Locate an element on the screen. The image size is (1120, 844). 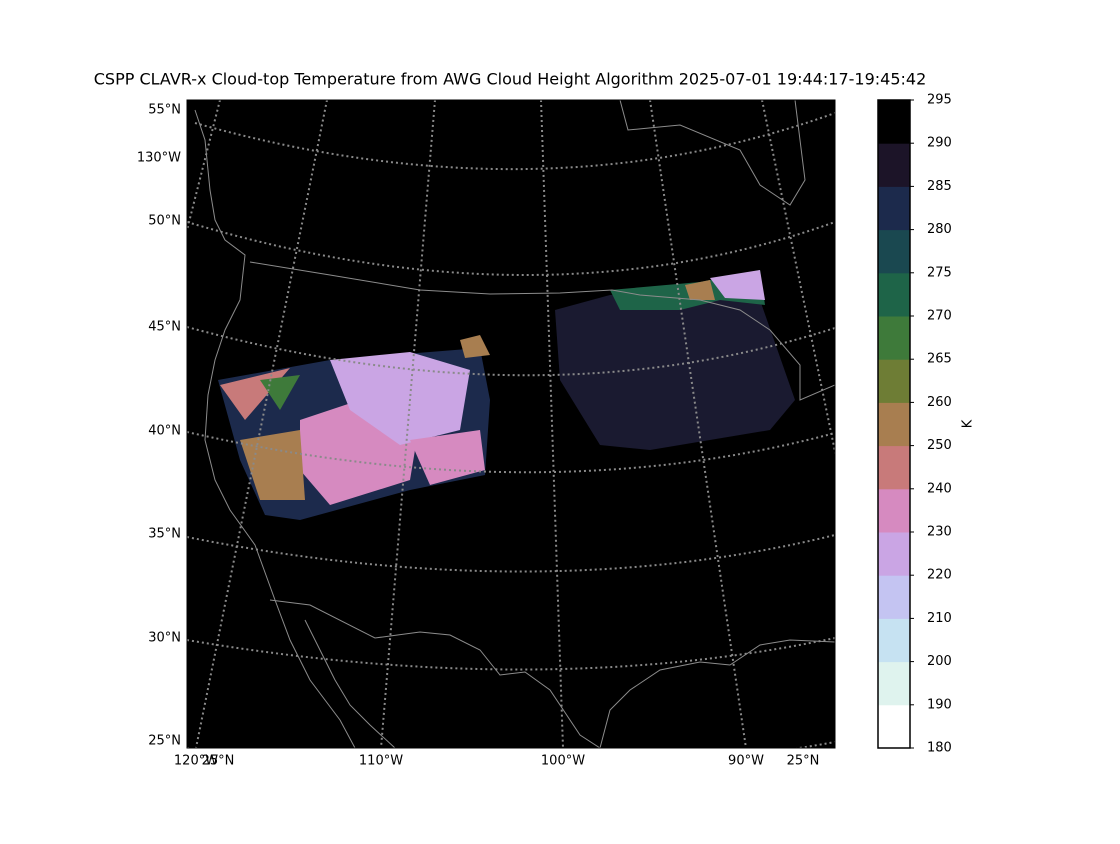
lat-label: 55°N is located at coordinates (164, 110).